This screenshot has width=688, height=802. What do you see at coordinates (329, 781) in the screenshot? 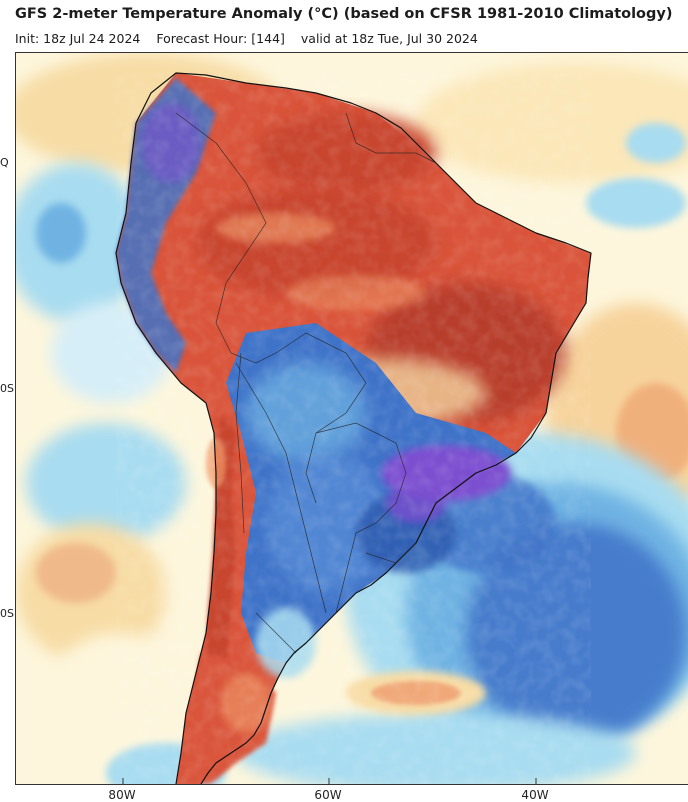
I see `map-gridticks` at bounding box center [329, 781].